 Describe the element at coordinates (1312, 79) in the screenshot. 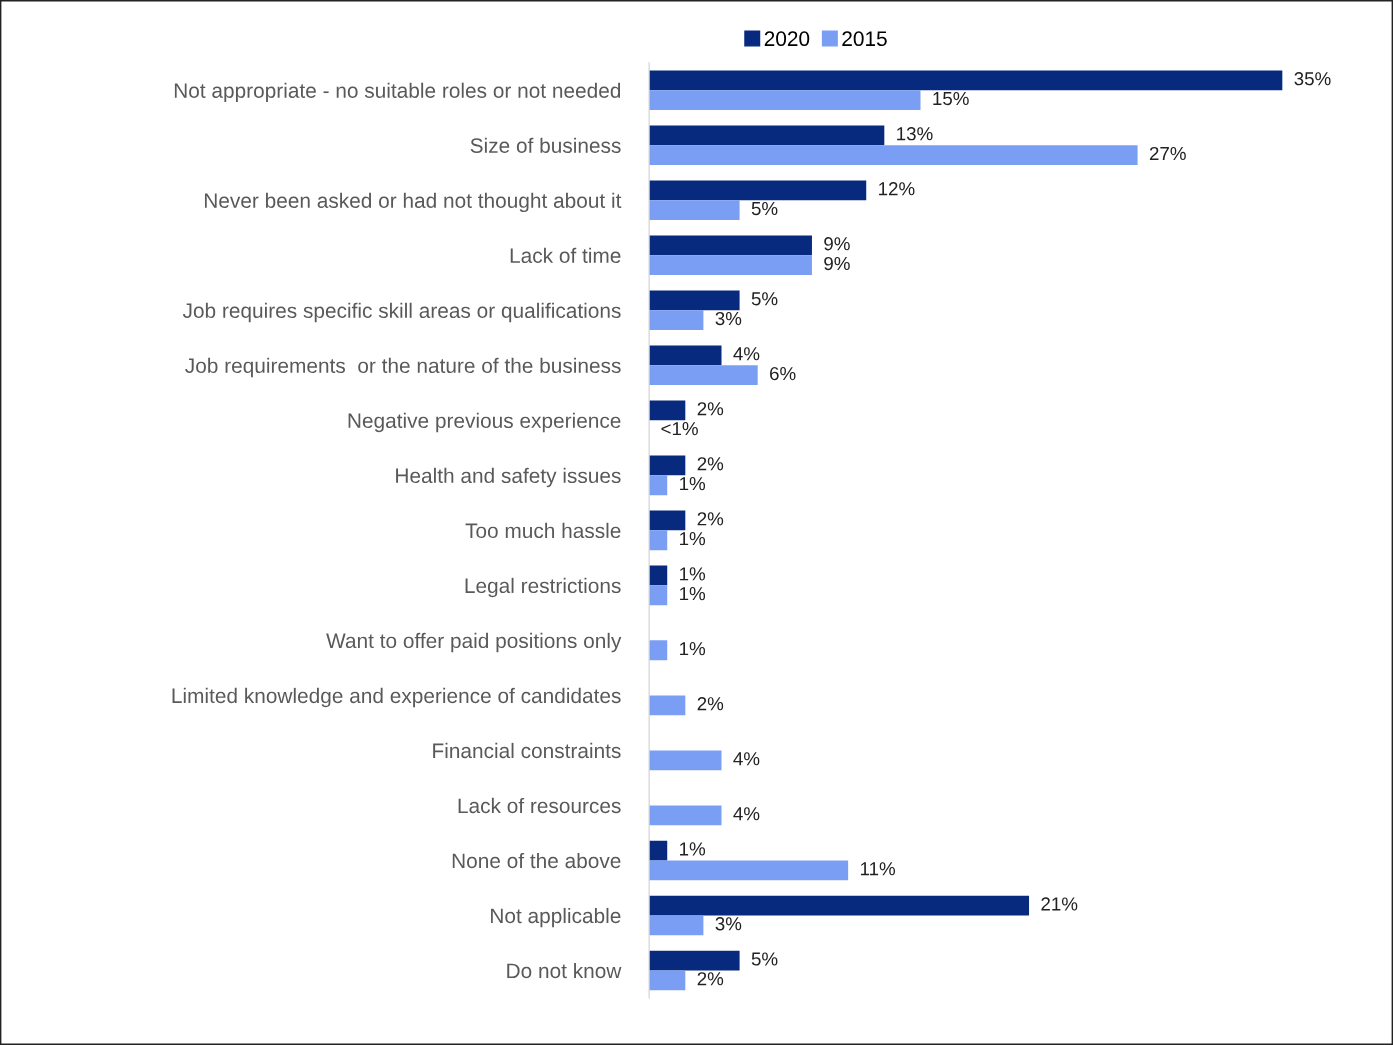

I see `data-label: 35%` at that location.